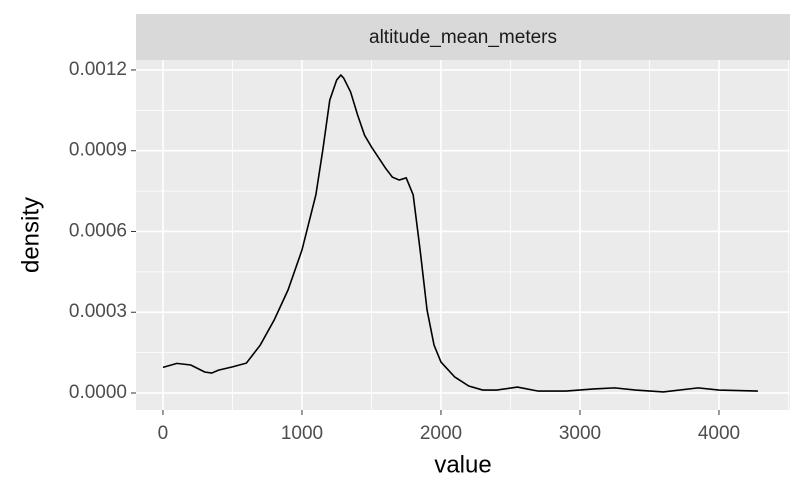  I want to click on x-tick-label: 0, so click(163, 433).